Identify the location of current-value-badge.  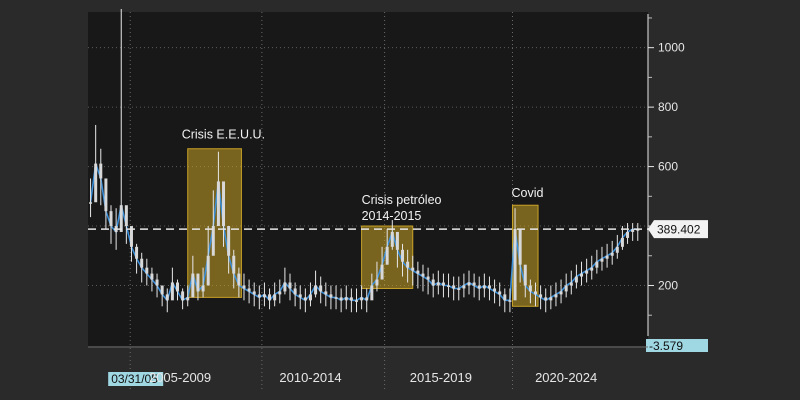
(678, 229).